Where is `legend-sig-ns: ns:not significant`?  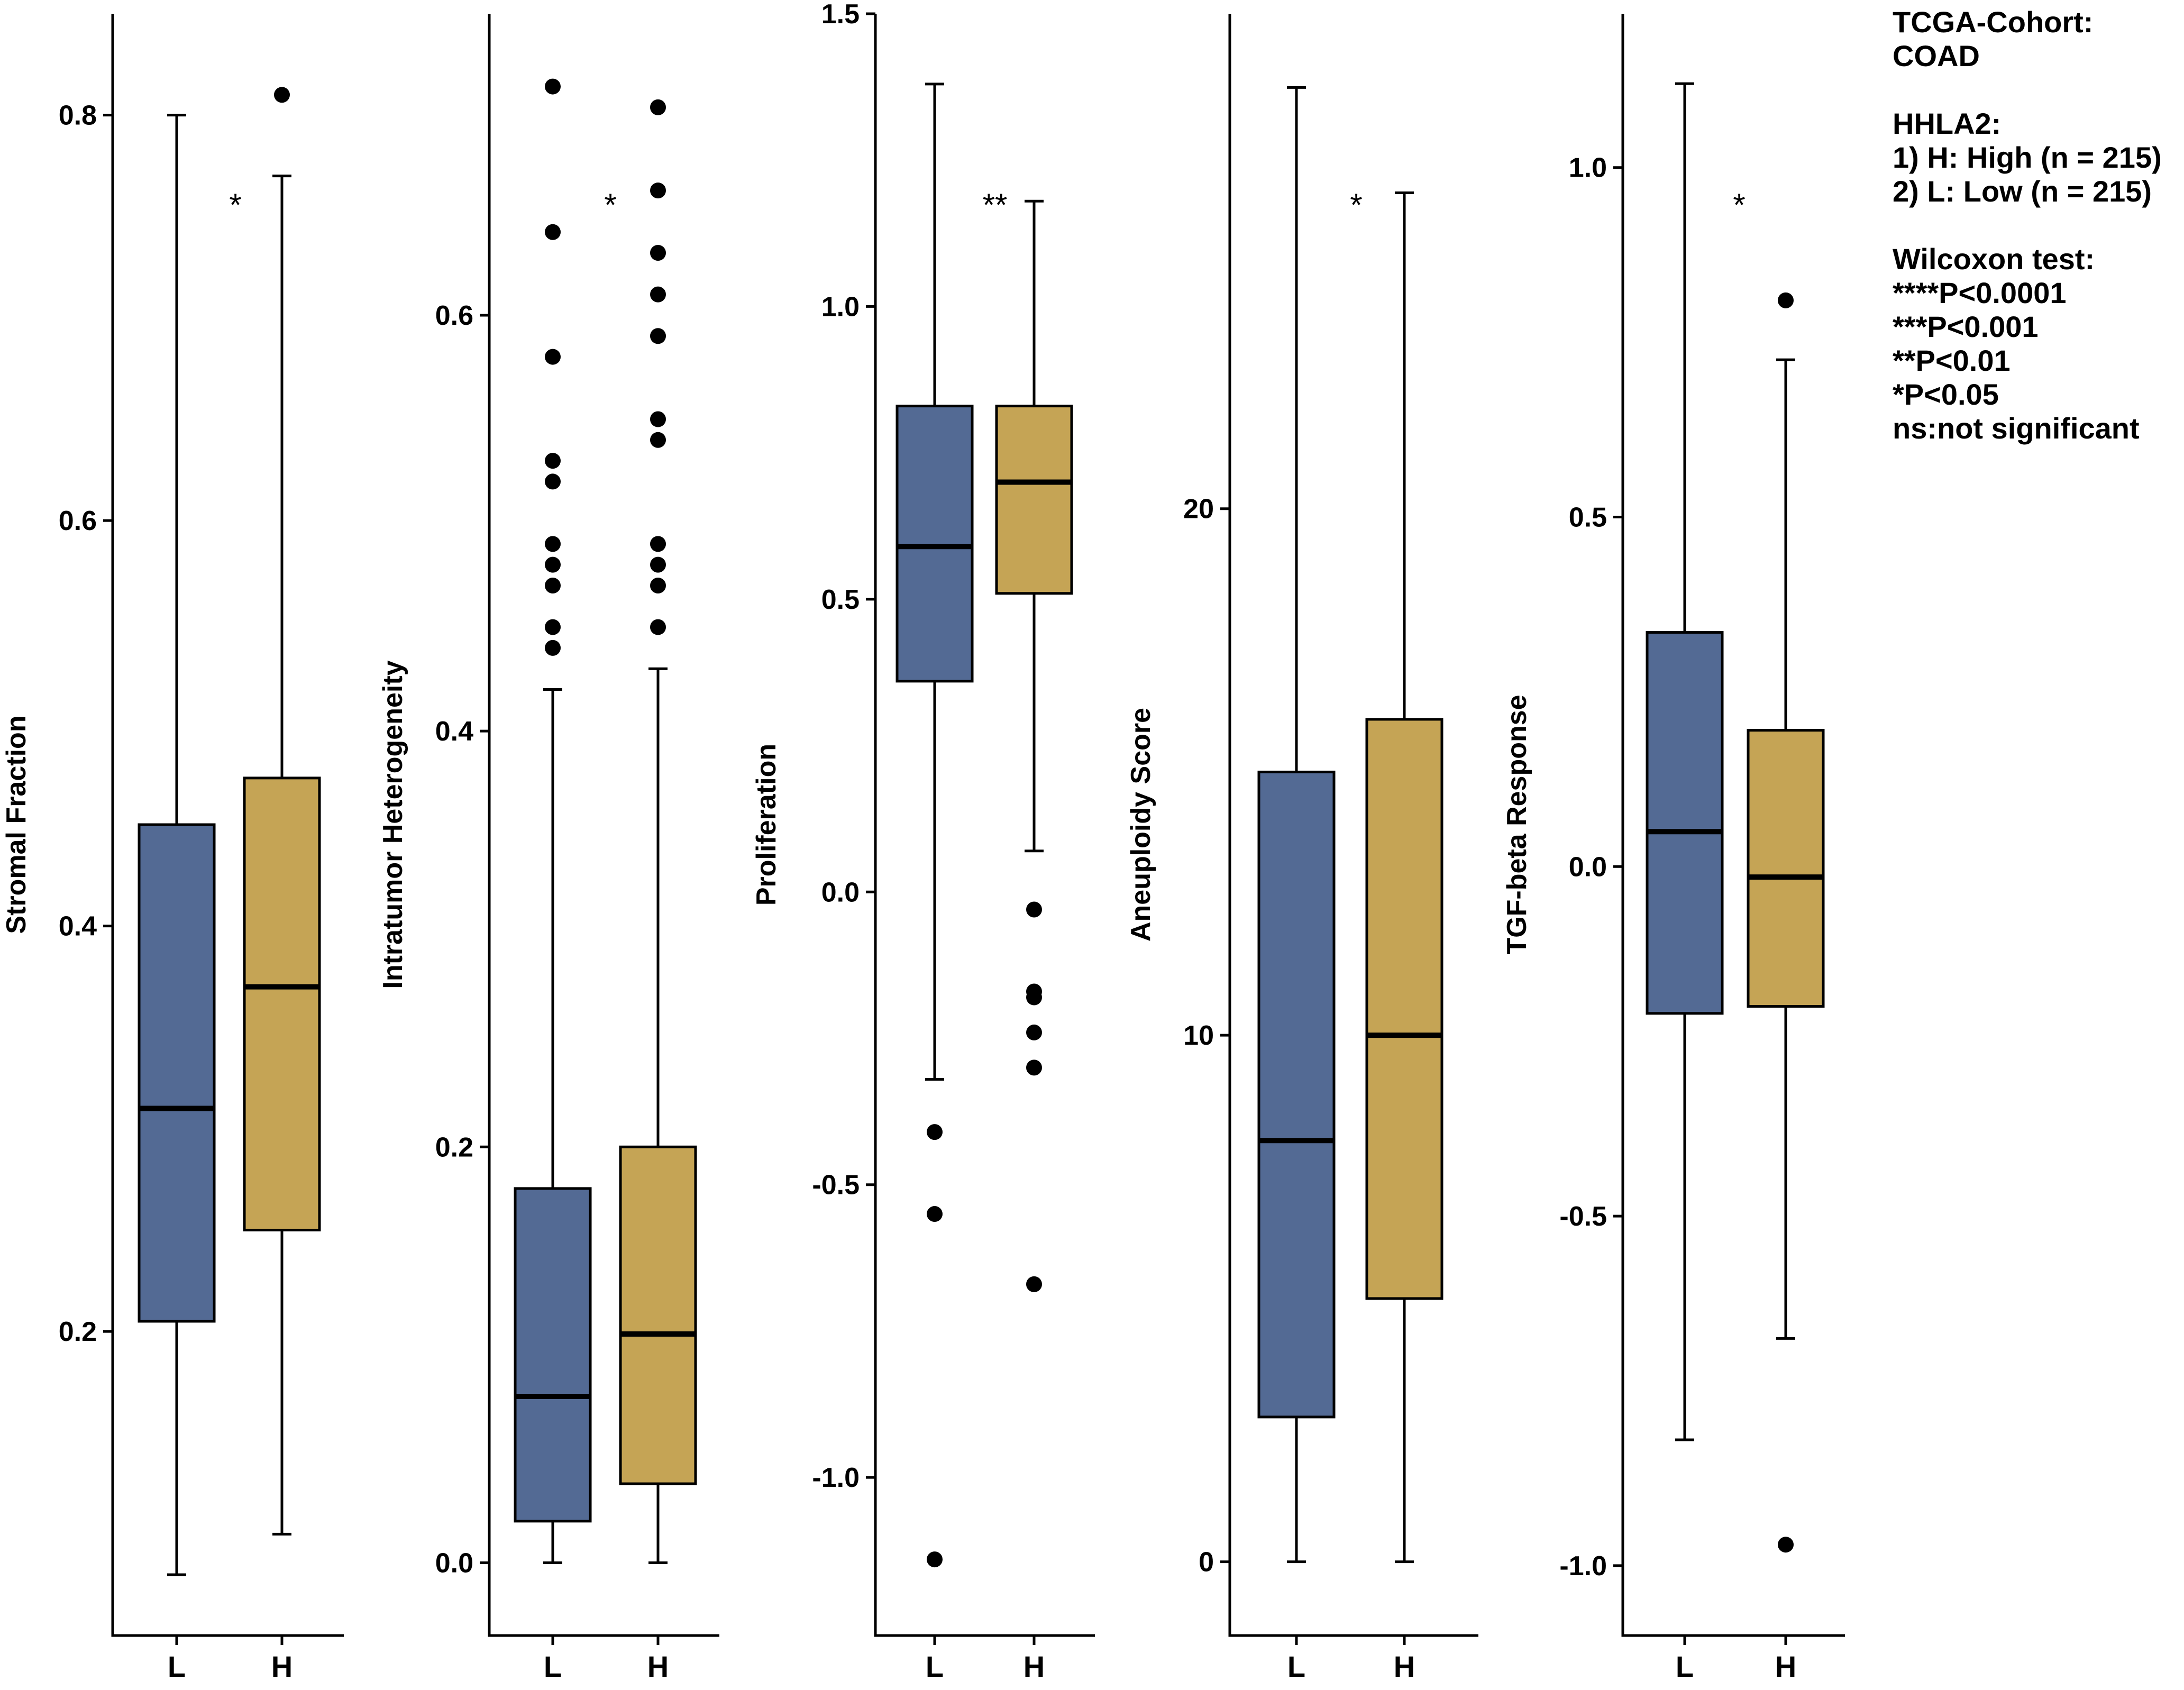
legend-sig-ns: ns:not significant is located at coordinates (2016, 428).